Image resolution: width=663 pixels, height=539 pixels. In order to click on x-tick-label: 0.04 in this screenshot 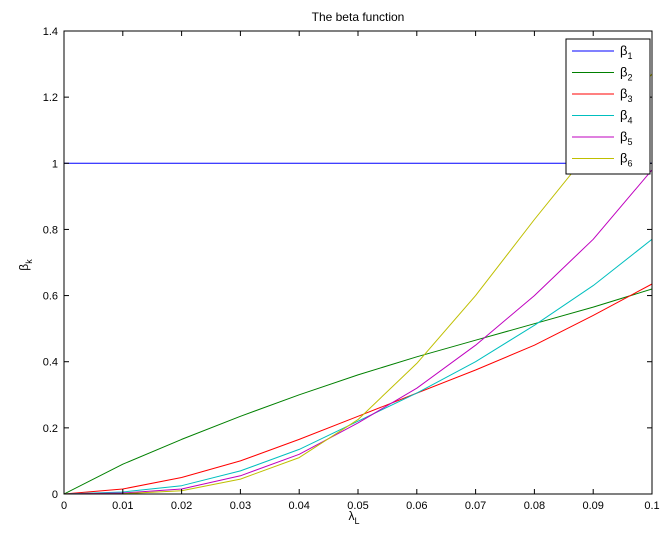, I will do `click(298, 506)`.